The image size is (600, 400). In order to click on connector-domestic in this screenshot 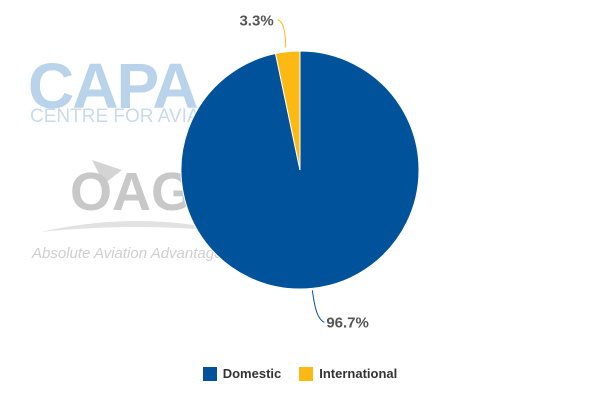, I will do `click(318, 306)`.